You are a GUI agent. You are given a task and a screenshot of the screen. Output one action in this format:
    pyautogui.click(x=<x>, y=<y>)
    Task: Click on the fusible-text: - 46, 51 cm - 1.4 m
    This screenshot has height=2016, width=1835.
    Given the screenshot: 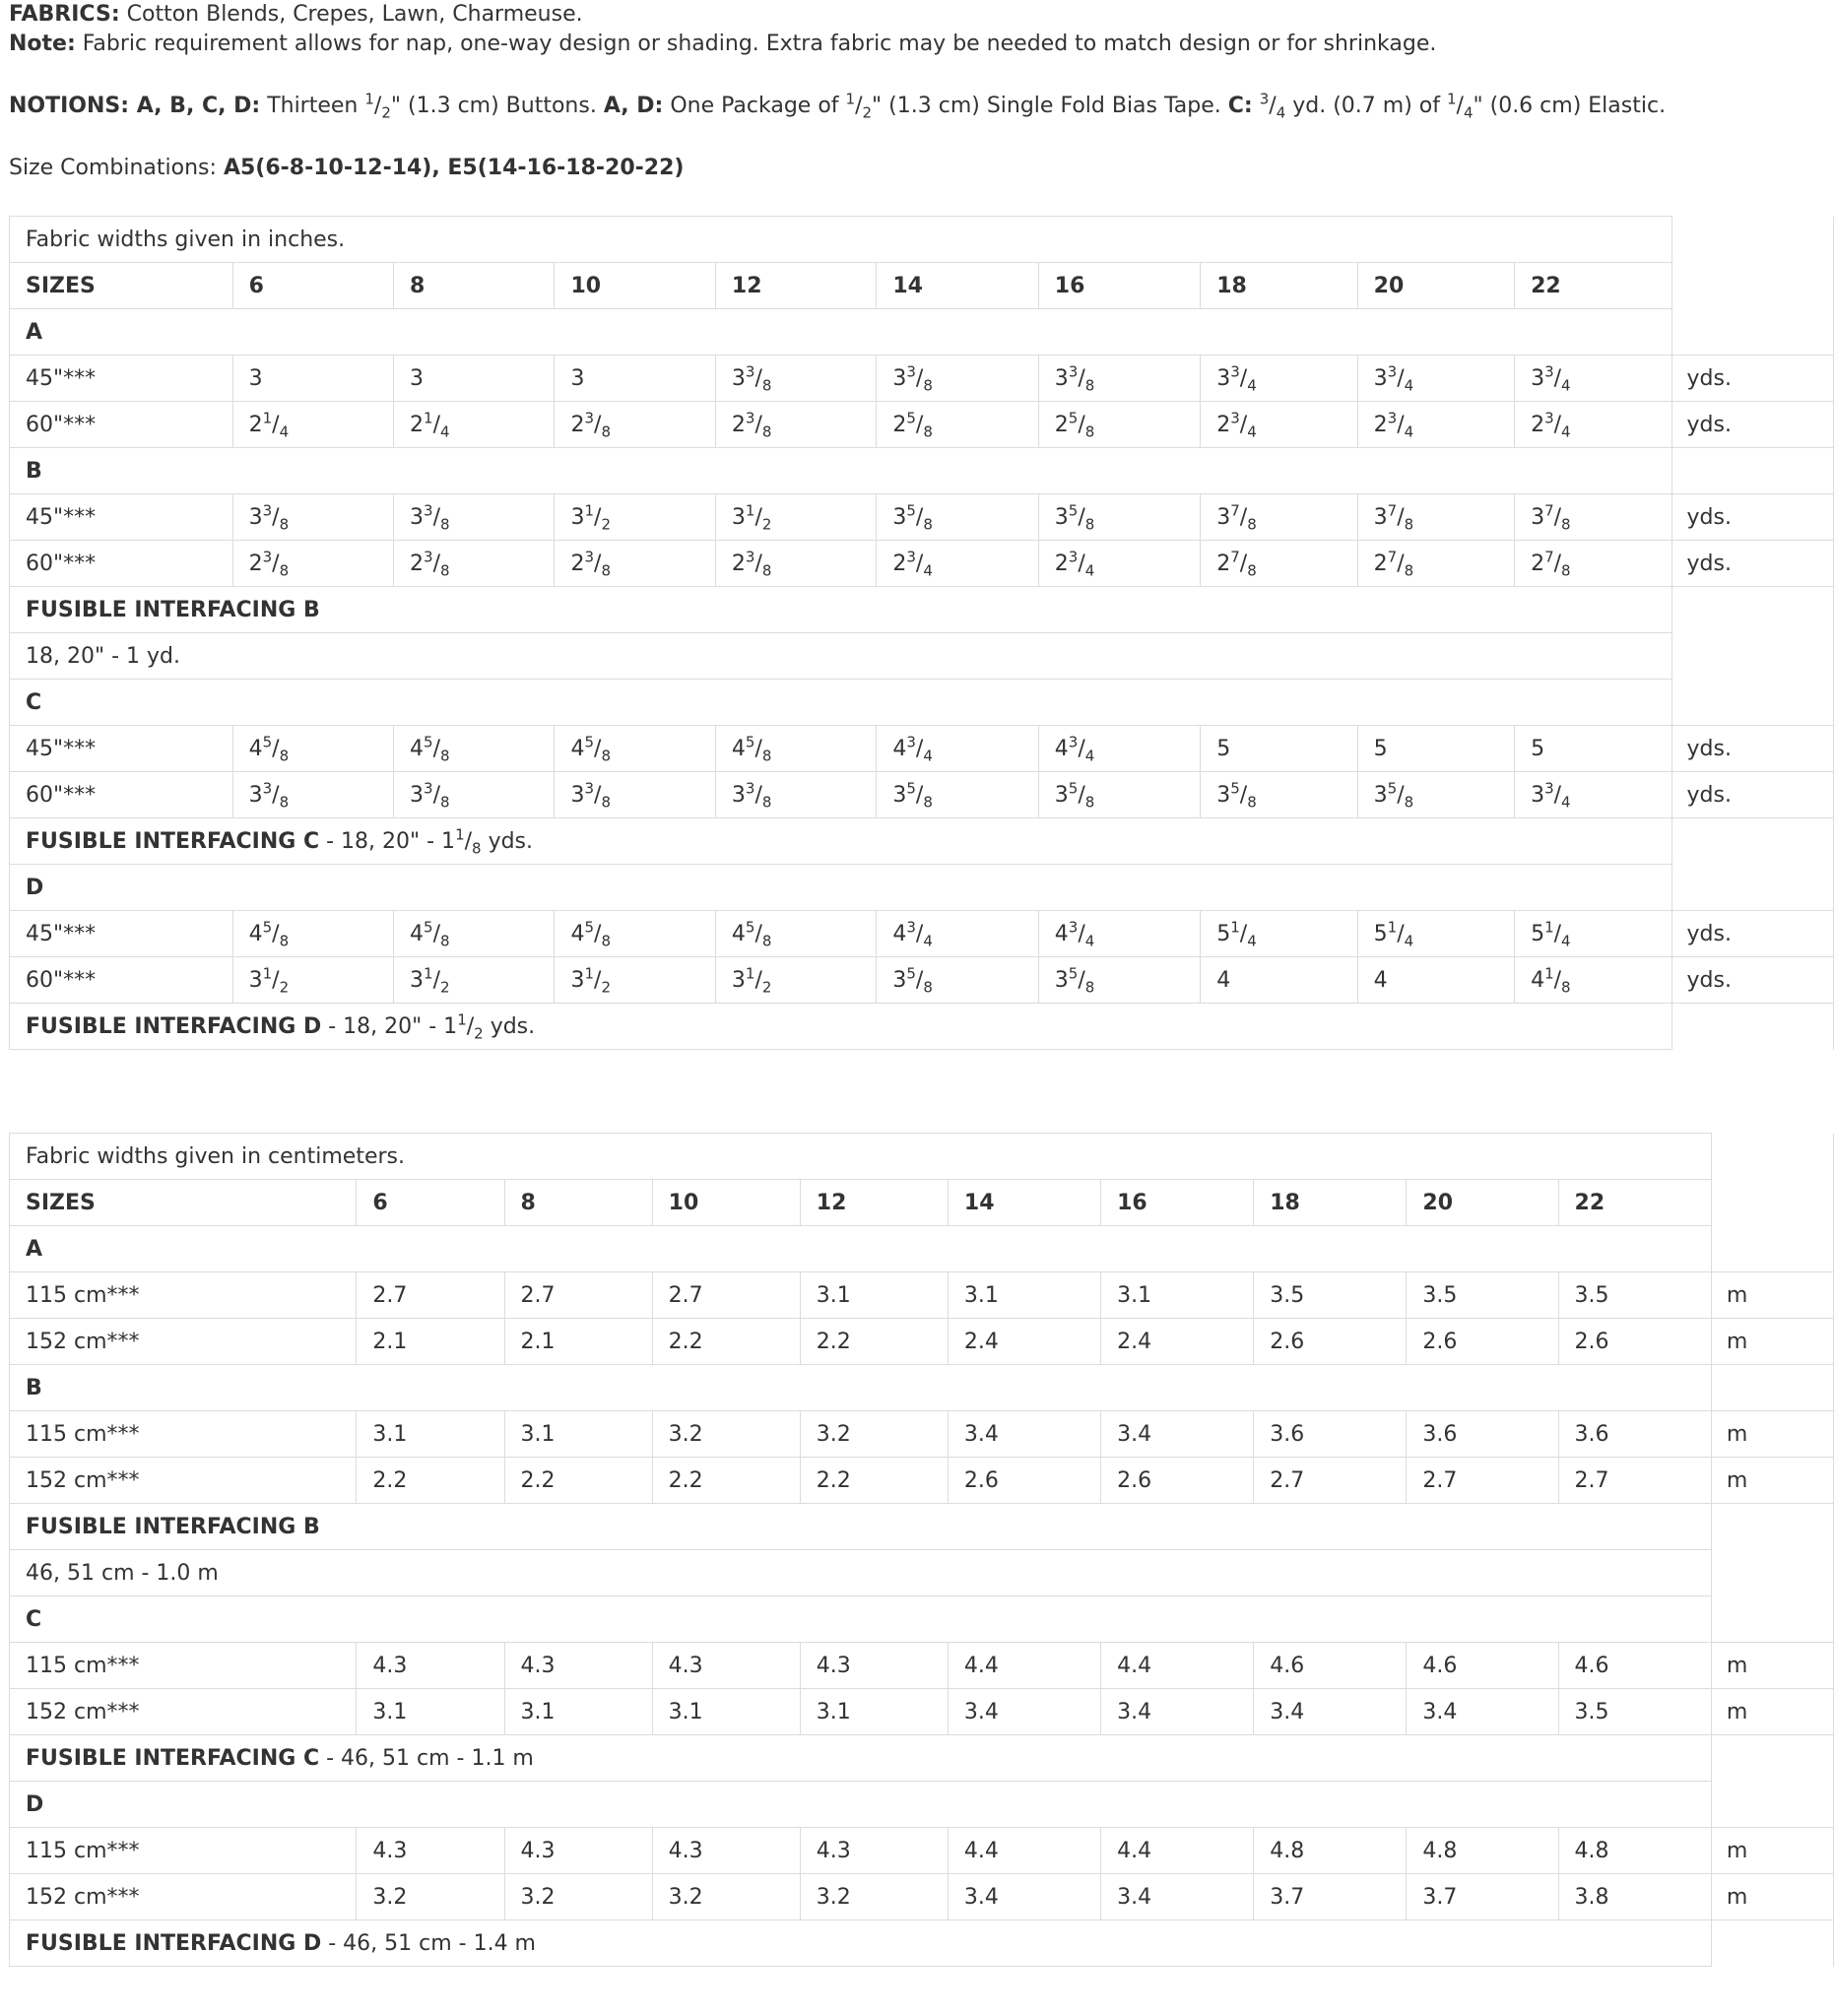 What is the action you would take?
    pyautogui.click(x=429, y=1943)
    